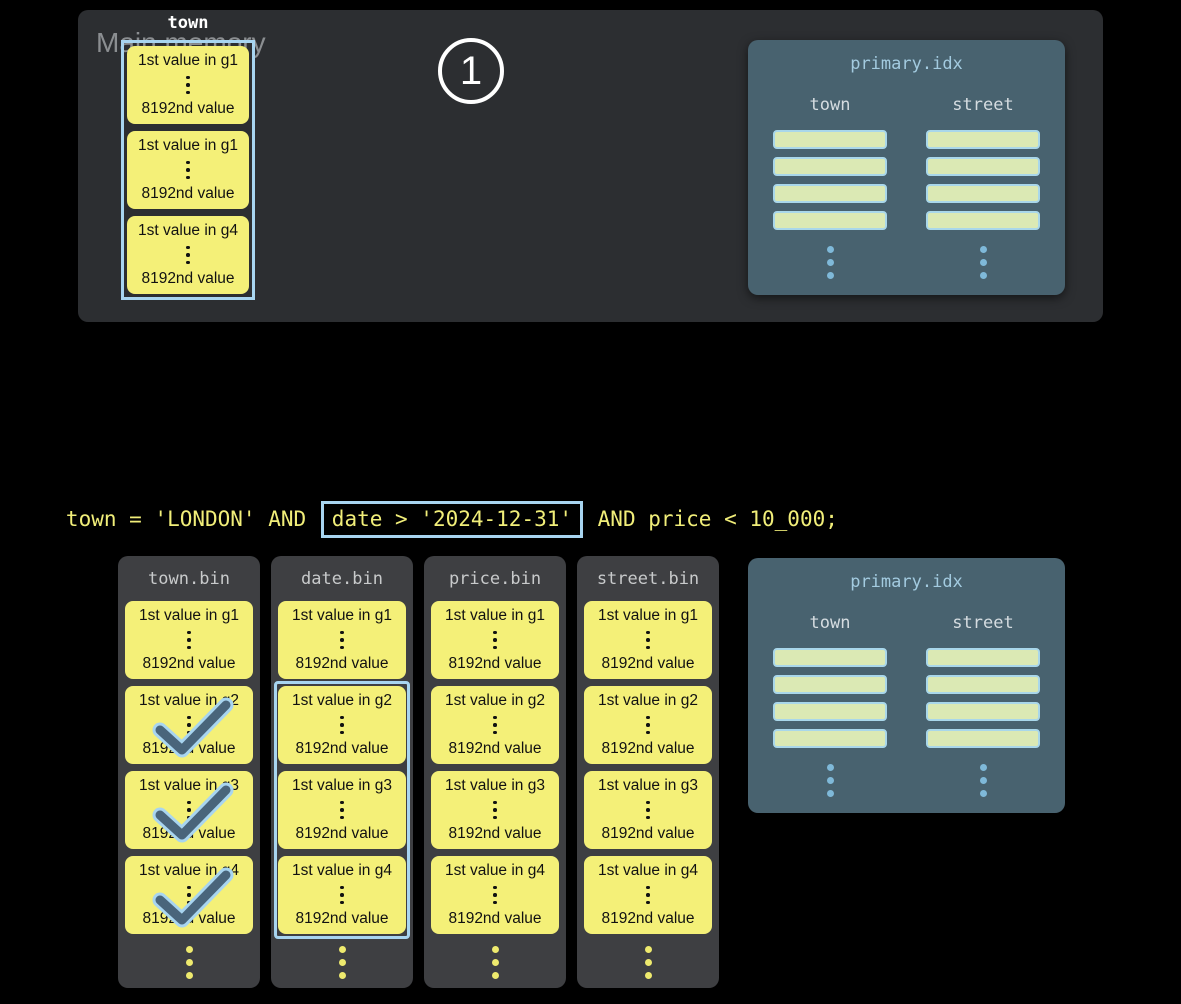 The width and height of the screenshot is (1181, 1004). Describe the element at coordinates (983, 623) in the screenshot. I see `index-column-header: street` at that location.